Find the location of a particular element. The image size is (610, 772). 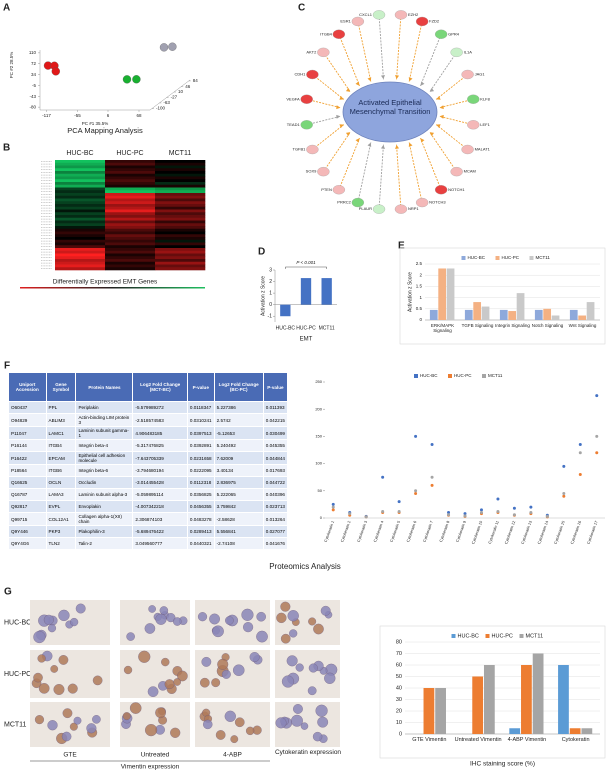

gene-label: SOX9 is located at coordinates (311, 171).